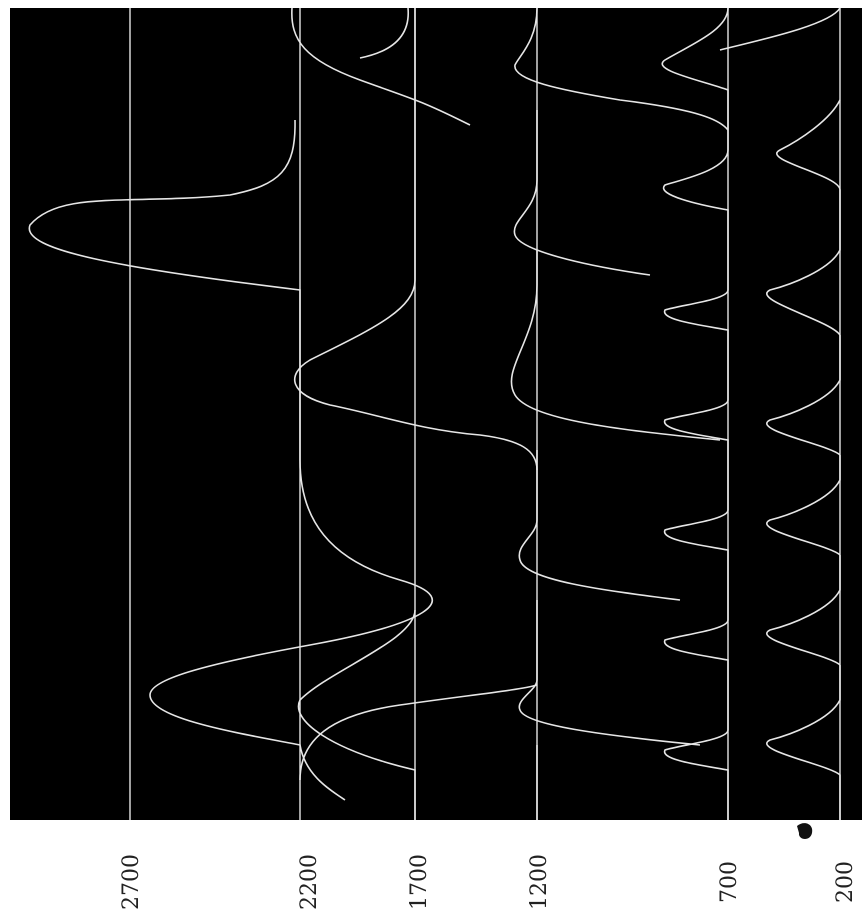 This screenshot has width=862, height=913. Describe the element at coordinates (419, 882) in the screenshot. I see `tick-label-1700: 1700` at that location.